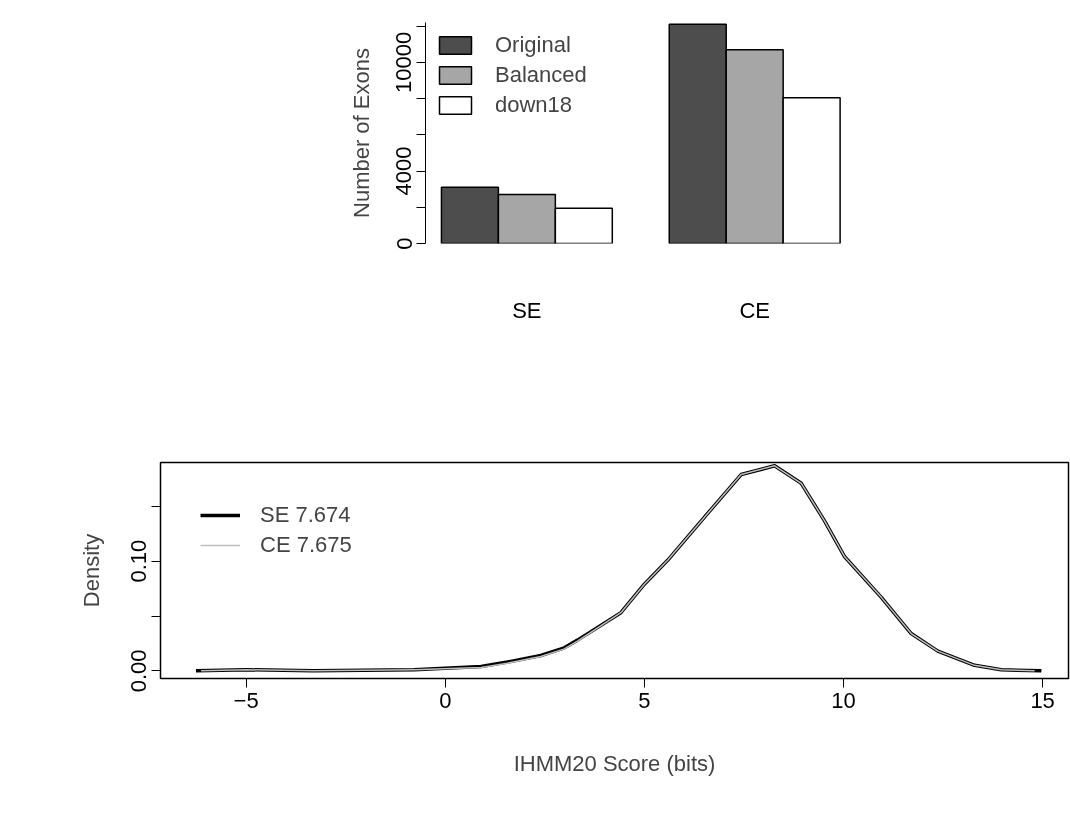  Describe the element at coordinates (541, 75) in the screenshot. I see `legend-label: Balanced` at that location.